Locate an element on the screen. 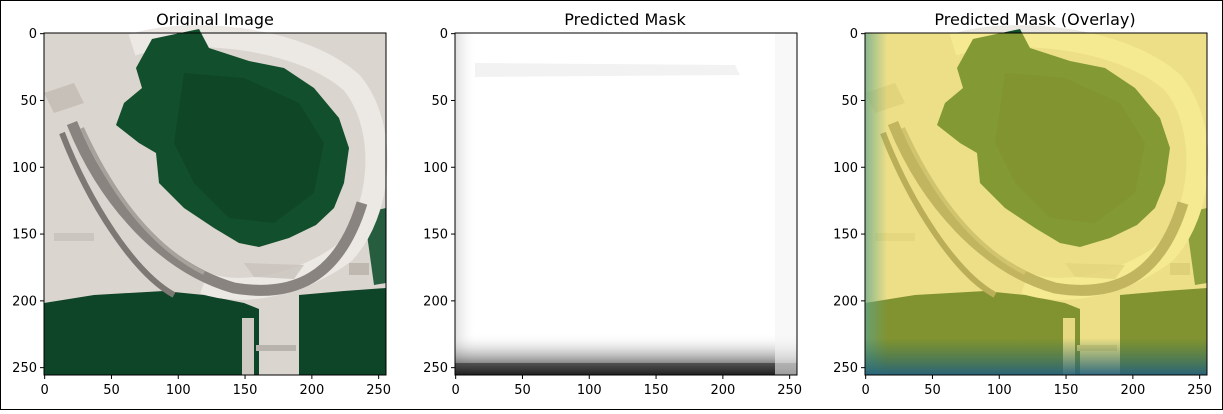 This screenshot has height=414, width=1223. panel-title-original: Original Image is located at coordinates (215, 19).